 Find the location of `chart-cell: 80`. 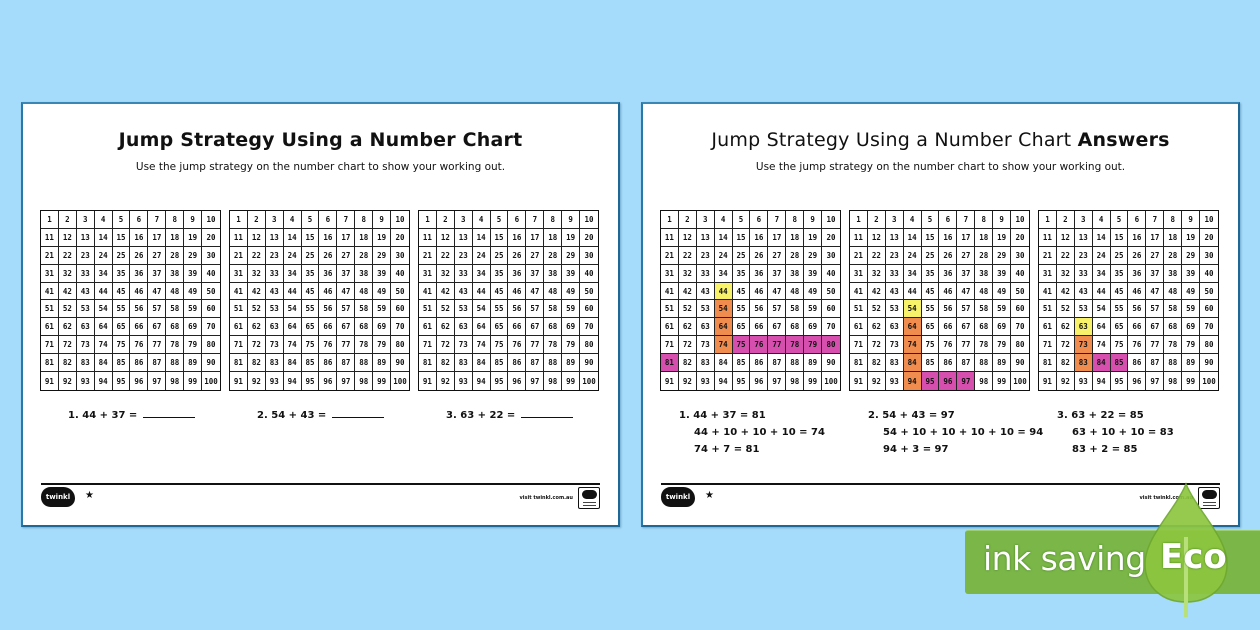

chart-cell: 80 is located at coordinates (831, 345).